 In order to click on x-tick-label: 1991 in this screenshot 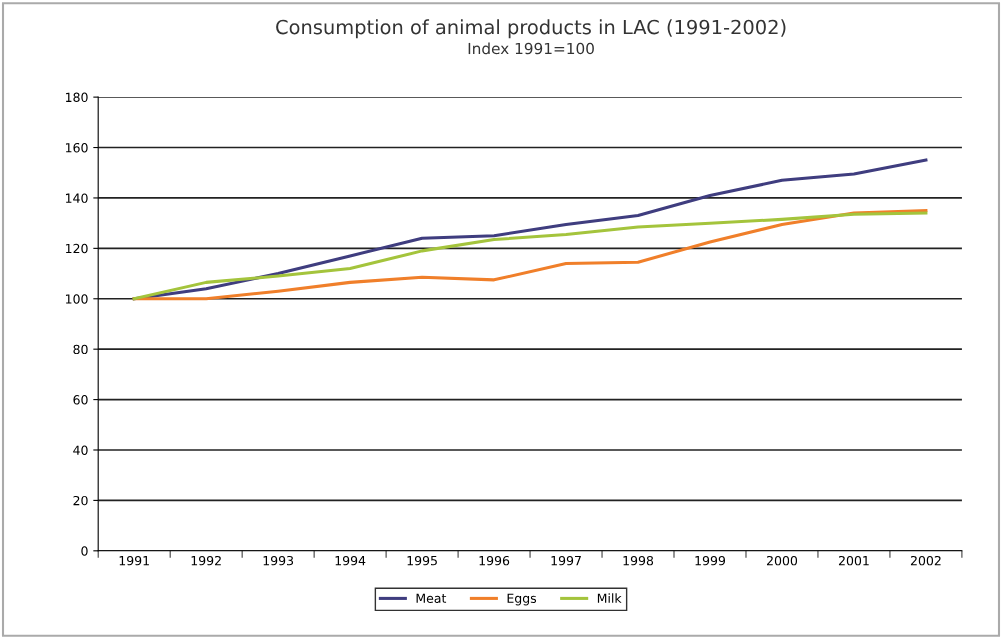, I will do `click(134, 560)`.